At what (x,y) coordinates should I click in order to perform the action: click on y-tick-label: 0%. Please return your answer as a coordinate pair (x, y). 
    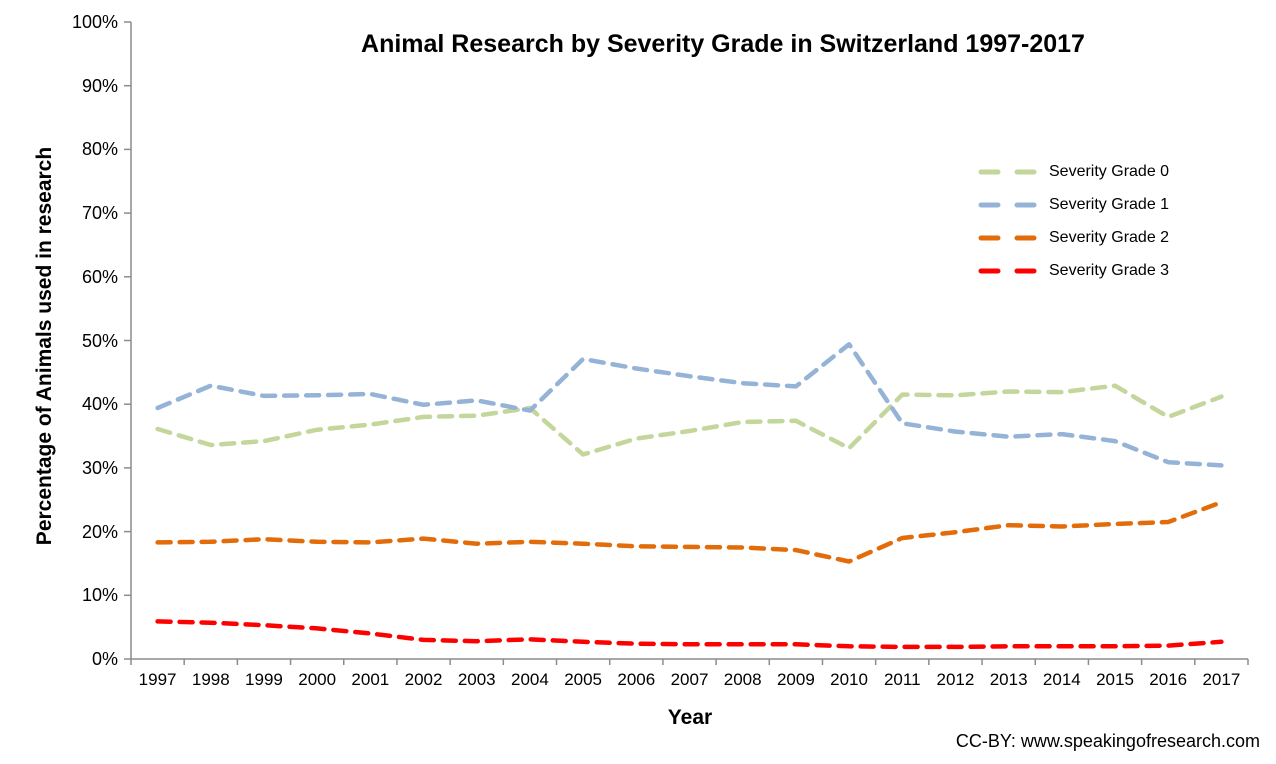
    Looking at the image, I should click on (104, 659).